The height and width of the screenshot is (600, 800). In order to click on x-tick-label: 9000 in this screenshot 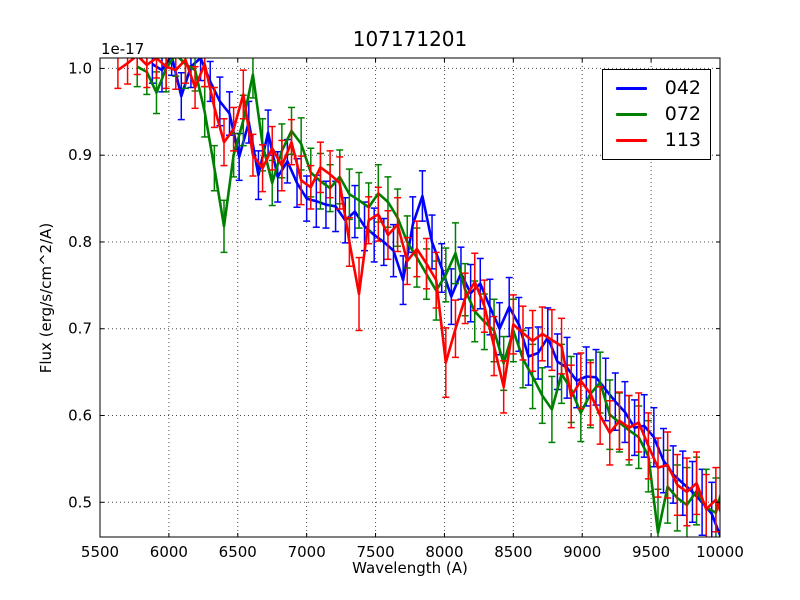, I will do `click(582, 552)`.